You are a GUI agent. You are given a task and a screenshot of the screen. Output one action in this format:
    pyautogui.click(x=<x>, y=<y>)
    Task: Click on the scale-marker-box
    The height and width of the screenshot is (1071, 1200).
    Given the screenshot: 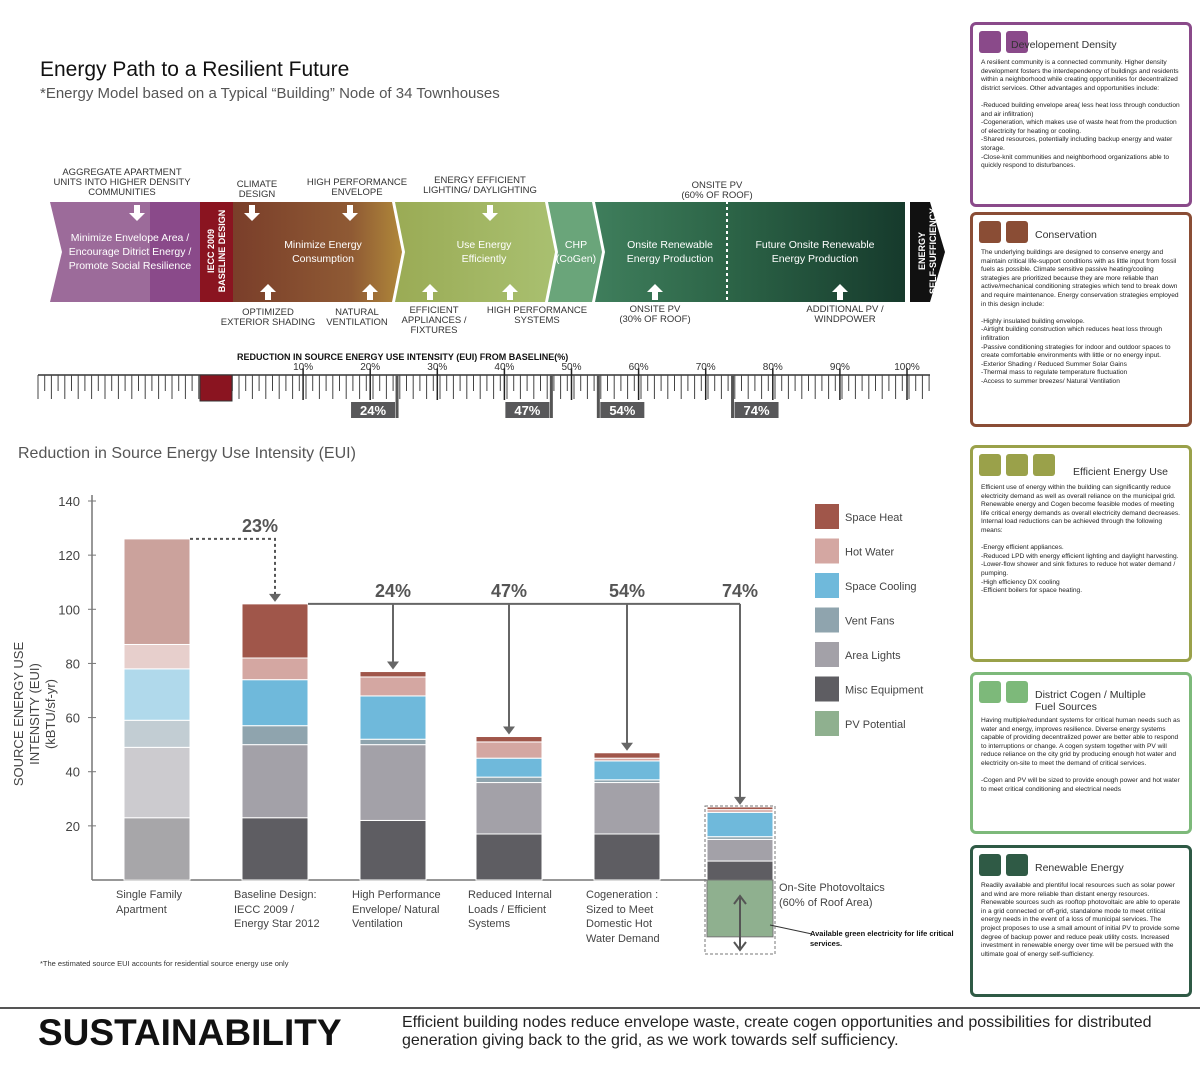 What is the action you would take?
    pyautogui.click(x=756, y=410)
    